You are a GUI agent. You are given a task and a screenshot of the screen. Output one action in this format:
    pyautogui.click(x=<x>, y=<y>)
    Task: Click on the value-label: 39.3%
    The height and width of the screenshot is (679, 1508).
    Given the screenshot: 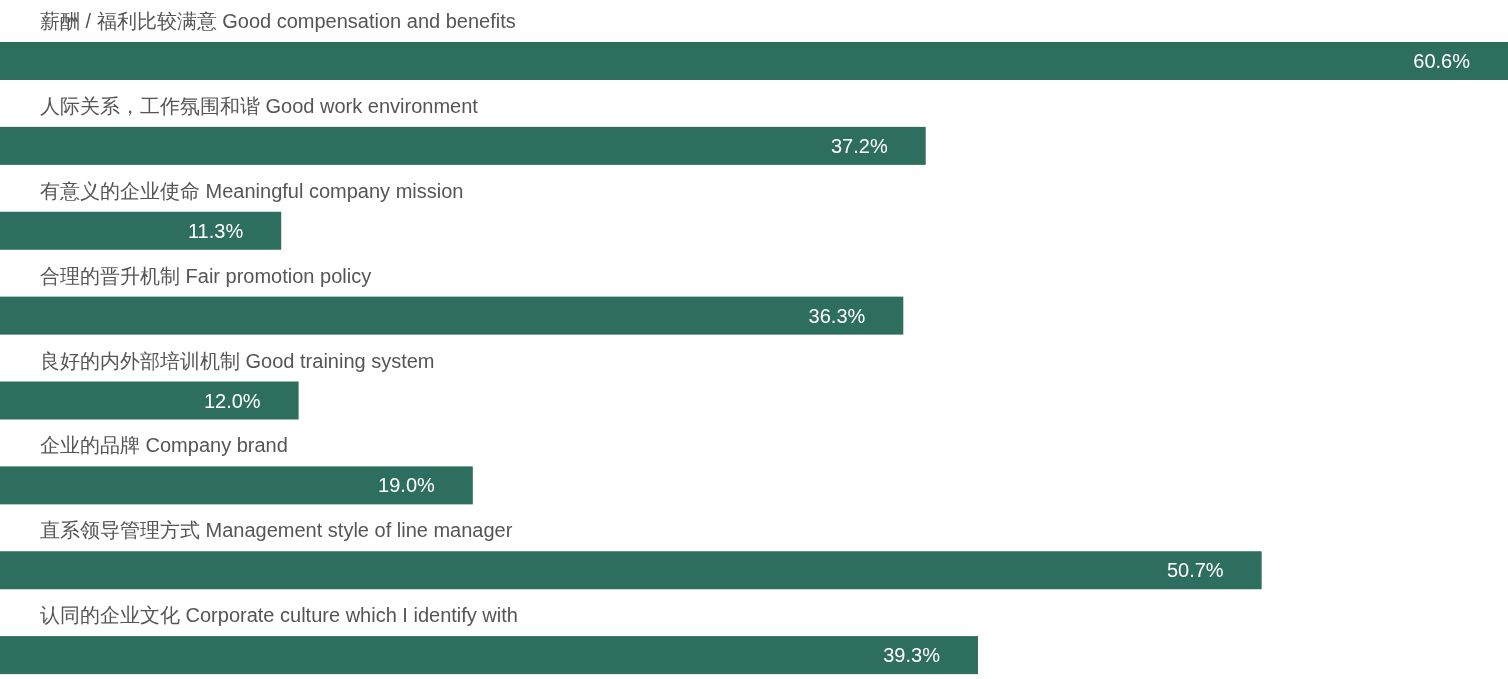 What is the action you would take?
    pyautogui.click(x=911, y=655)
    